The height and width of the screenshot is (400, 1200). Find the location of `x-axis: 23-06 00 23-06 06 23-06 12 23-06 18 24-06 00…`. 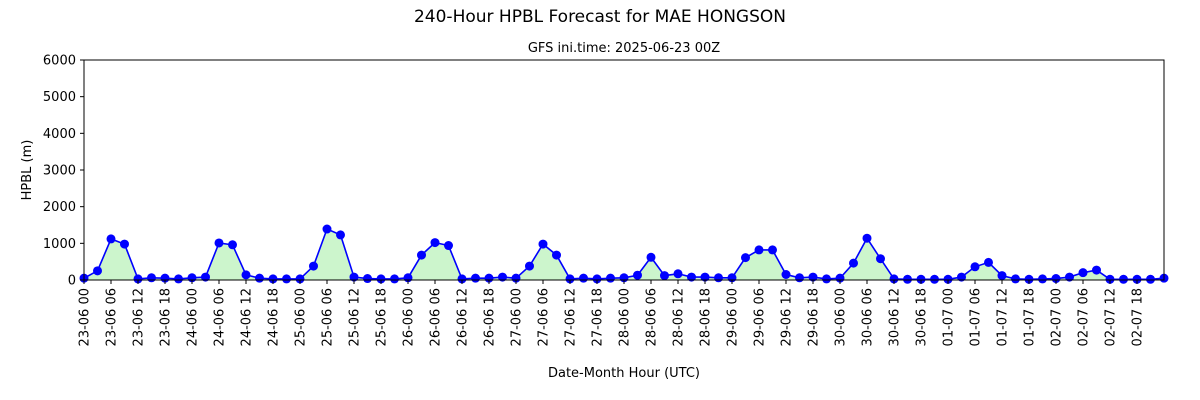

x-axis: 23-06 00 23-06 06 23-06 12 23-06 18 24-06 00… is located at coordinates (612, 313).